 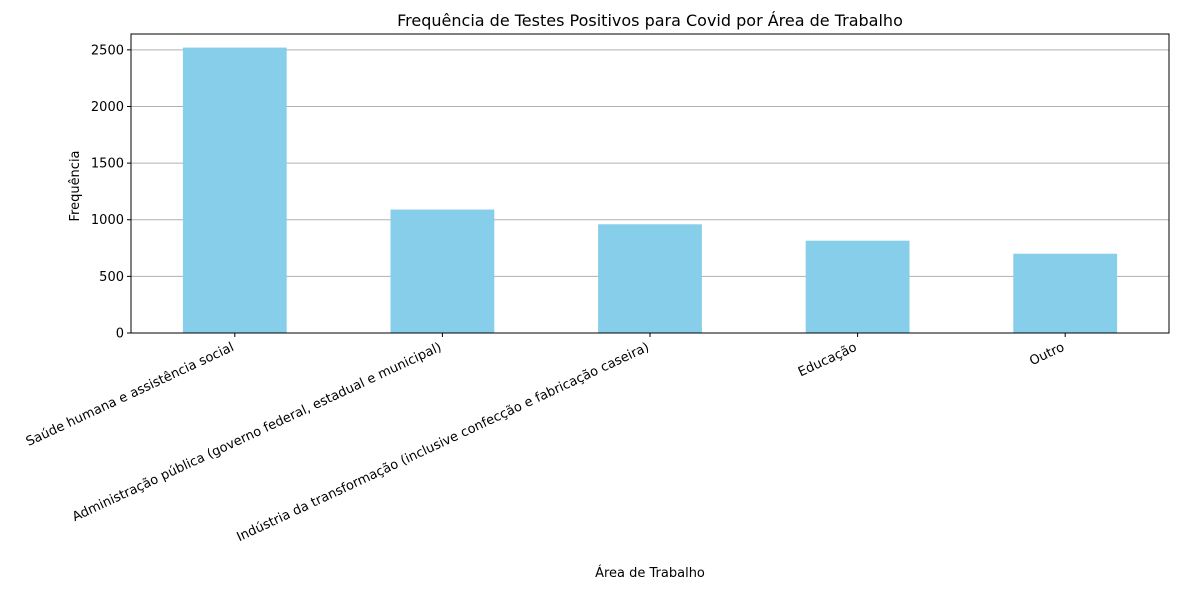 What do you see at coordinates (650, 573) in the screenshot?
I see `x-axis-label: Área de Trabalho` at bounding box center [650, 573].